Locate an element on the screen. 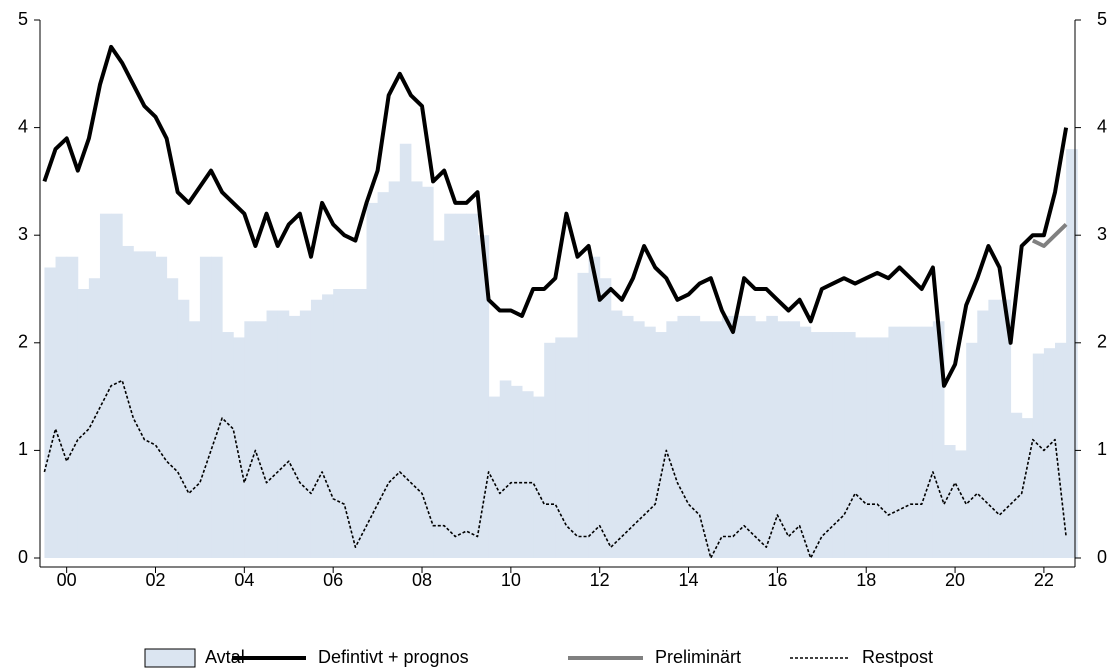 The width and height of the screenshot is (1118, 672). legend-label: Avtal is located at coordinates (225, 657).